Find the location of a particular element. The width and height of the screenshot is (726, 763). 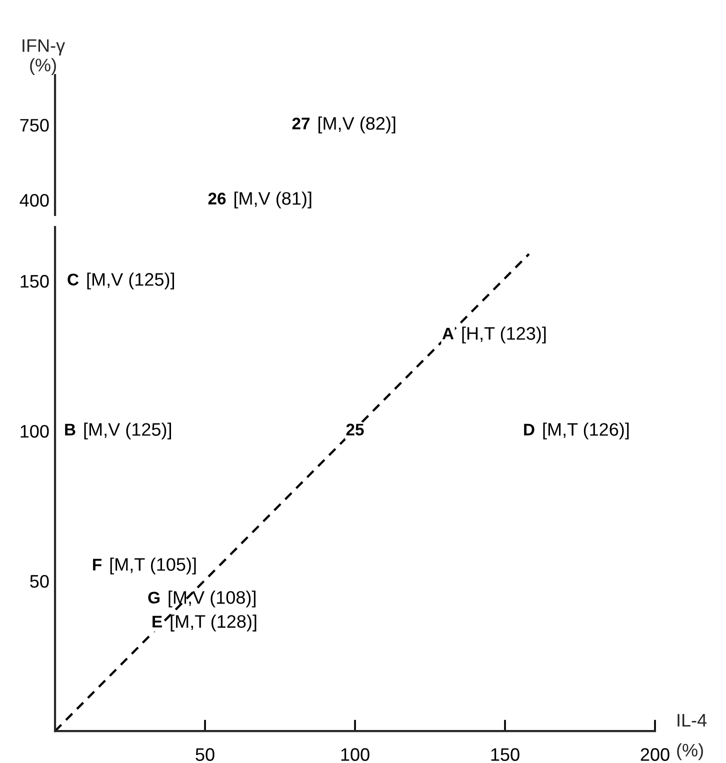

x-tick-label: 100 is located at coordinates (355, 754).